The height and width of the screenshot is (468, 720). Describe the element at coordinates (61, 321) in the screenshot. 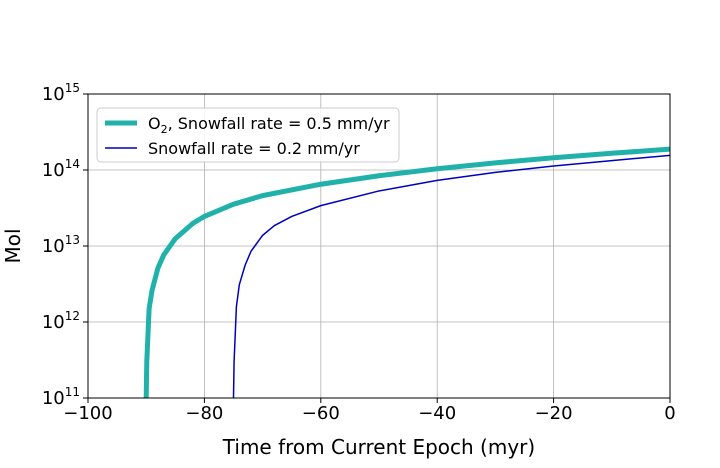

I see `y-tick-label: 1012` at that location.